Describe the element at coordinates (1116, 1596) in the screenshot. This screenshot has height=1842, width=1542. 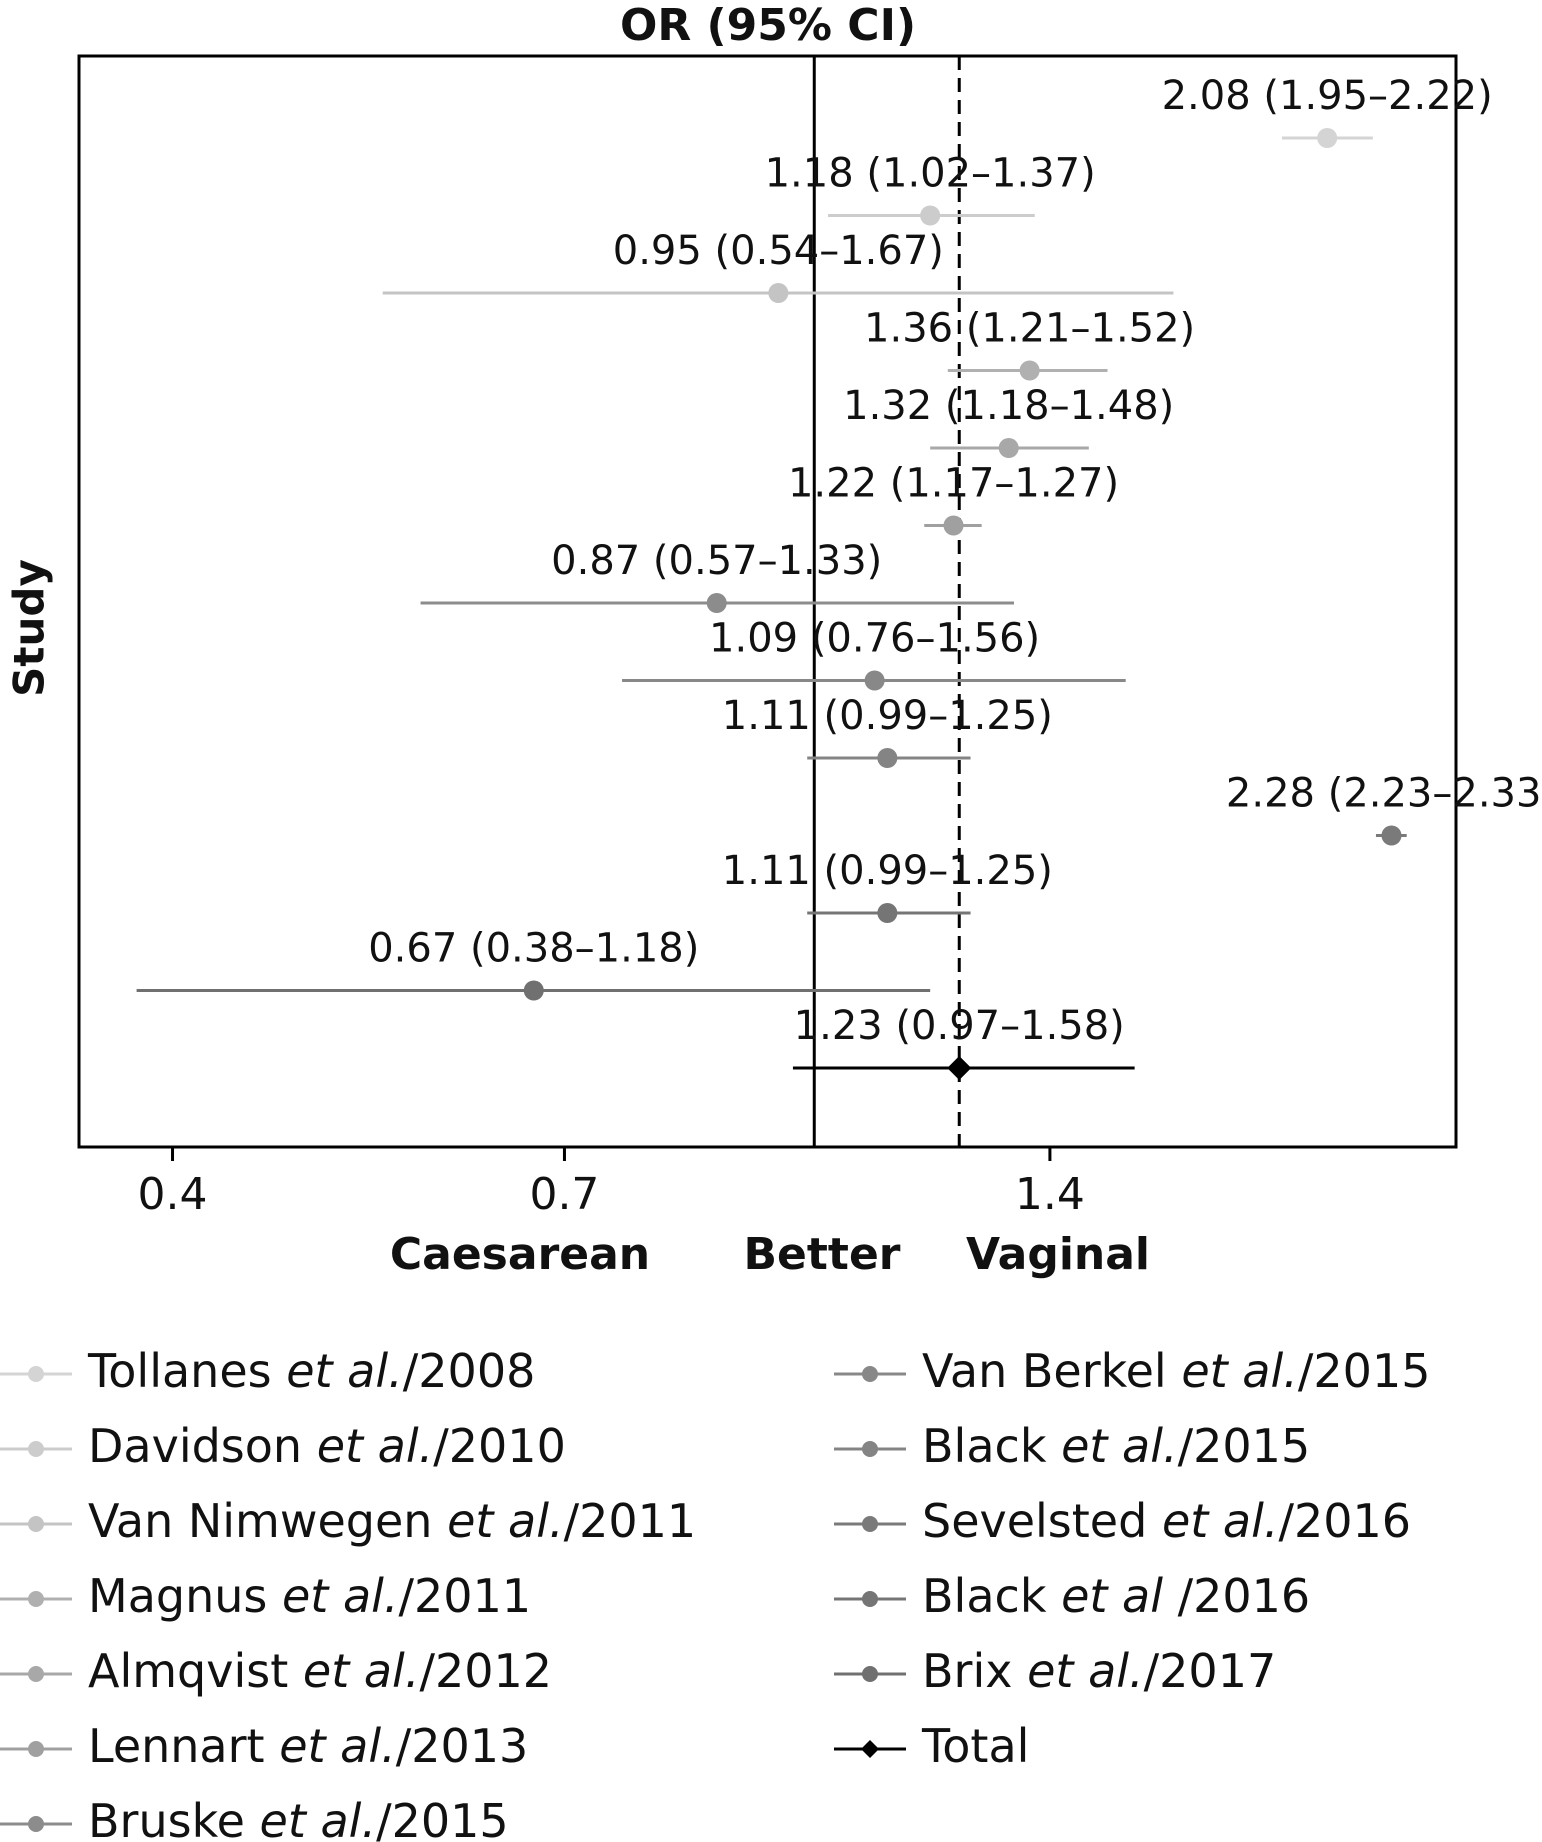
I see `legend-label: Black et al /2016` at that location.